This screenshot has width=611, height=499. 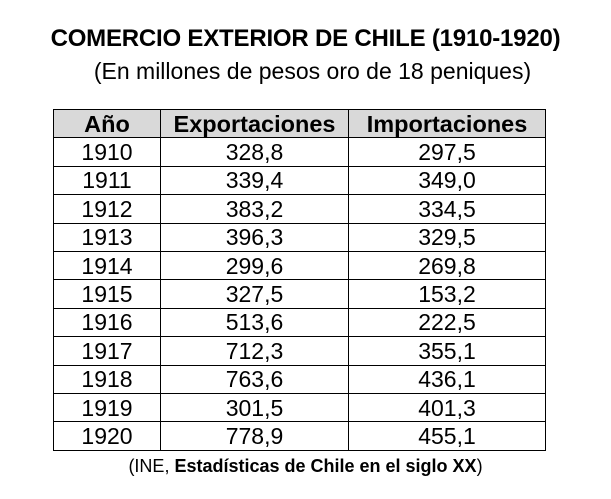 I want to click on table-row: 1915 327,5 153,2, so click(x=299, y=294).